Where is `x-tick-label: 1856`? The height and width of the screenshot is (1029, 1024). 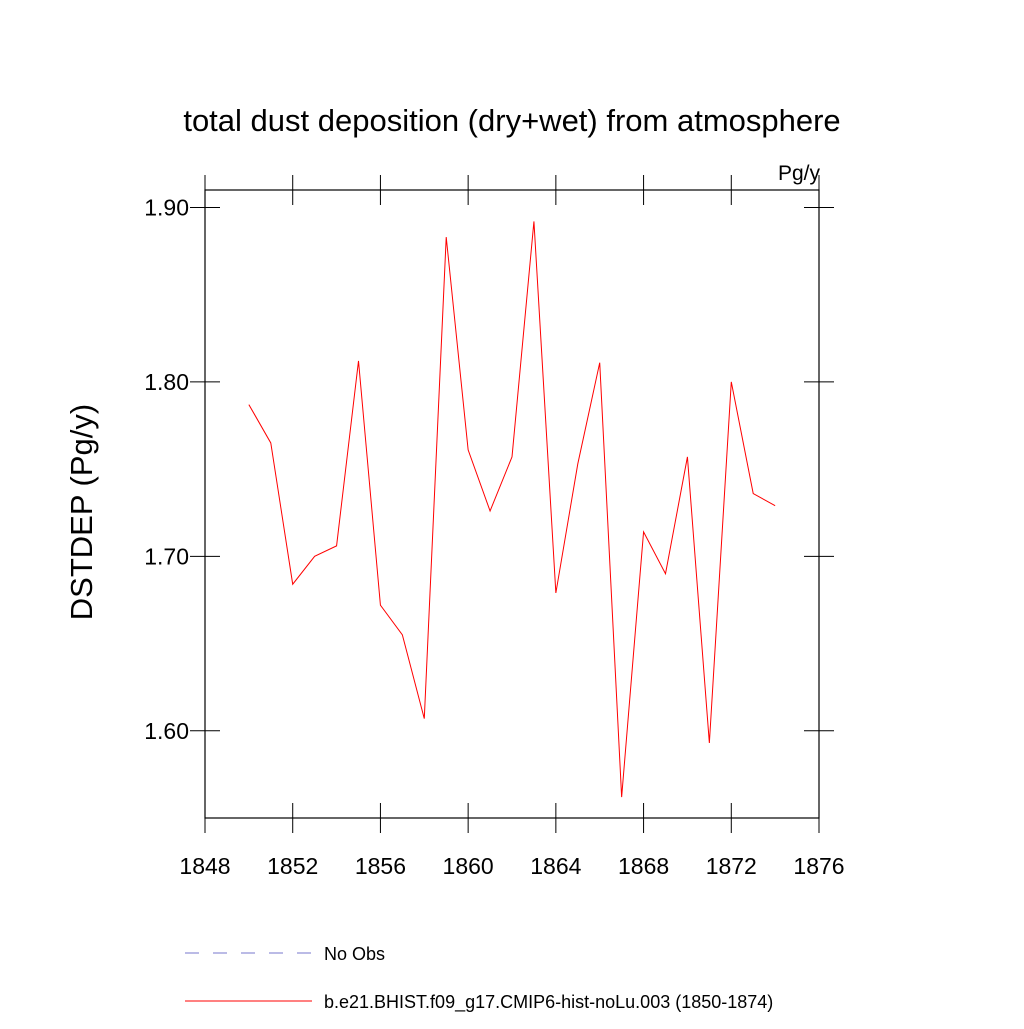 x-tick-label: 1856 is located at coordinates (380, 866).